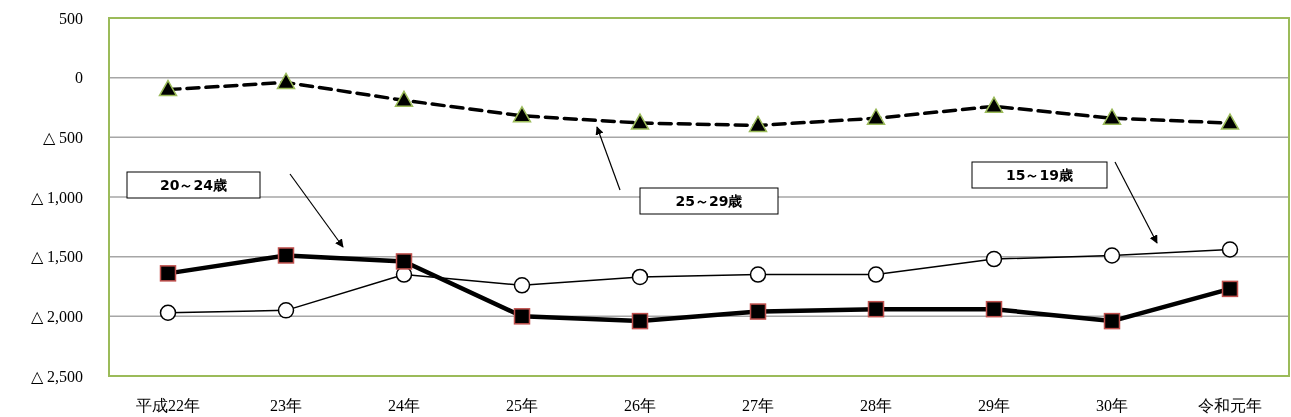 The height and width of the screenshot is (417, 1291). I want to click on x-tick-label: 23年, so click(286, 405).